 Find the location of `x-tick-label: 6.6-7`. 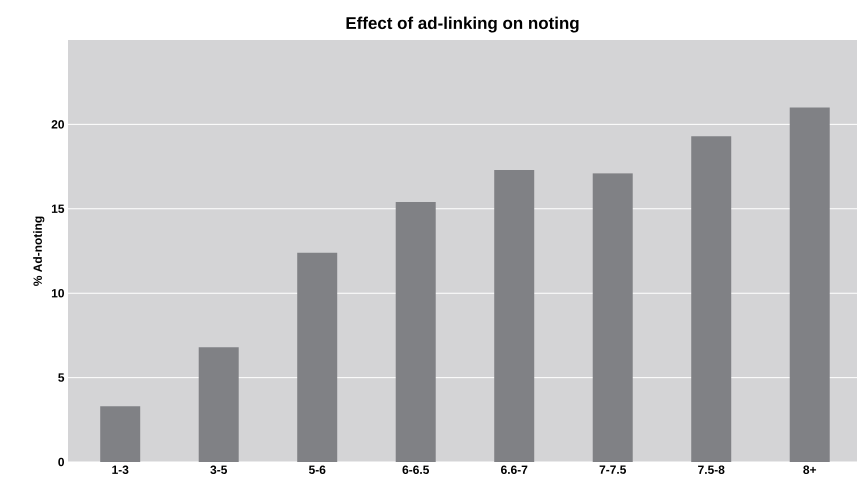

x-tick-label: 6.6-7 is located at coordinates (514, 470).